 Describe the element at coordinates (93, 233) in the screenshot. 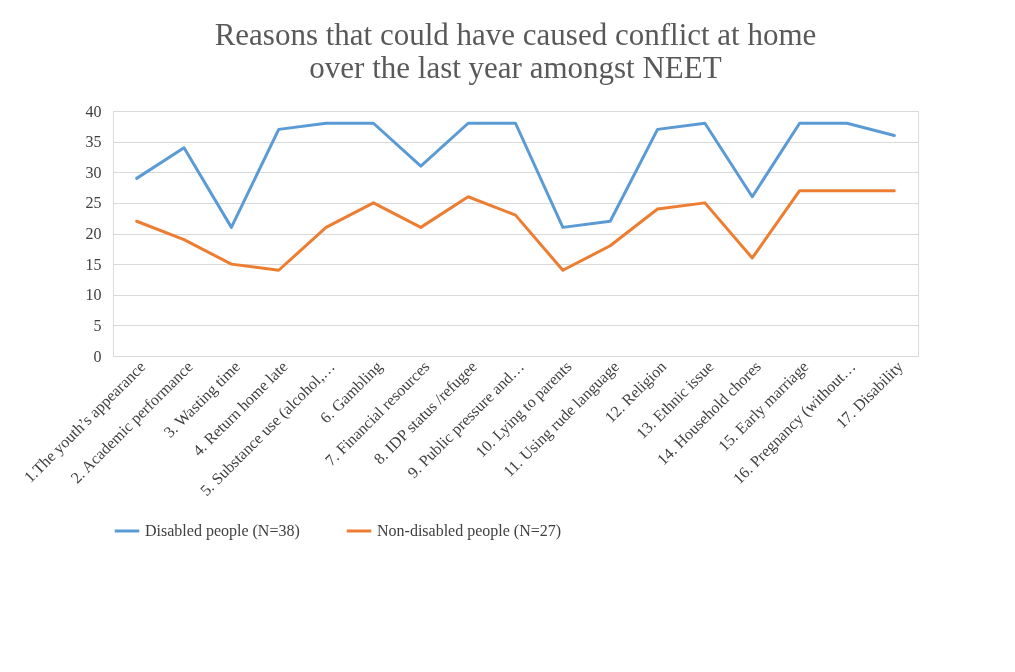

I see `y-tick-label: 20` at that location.